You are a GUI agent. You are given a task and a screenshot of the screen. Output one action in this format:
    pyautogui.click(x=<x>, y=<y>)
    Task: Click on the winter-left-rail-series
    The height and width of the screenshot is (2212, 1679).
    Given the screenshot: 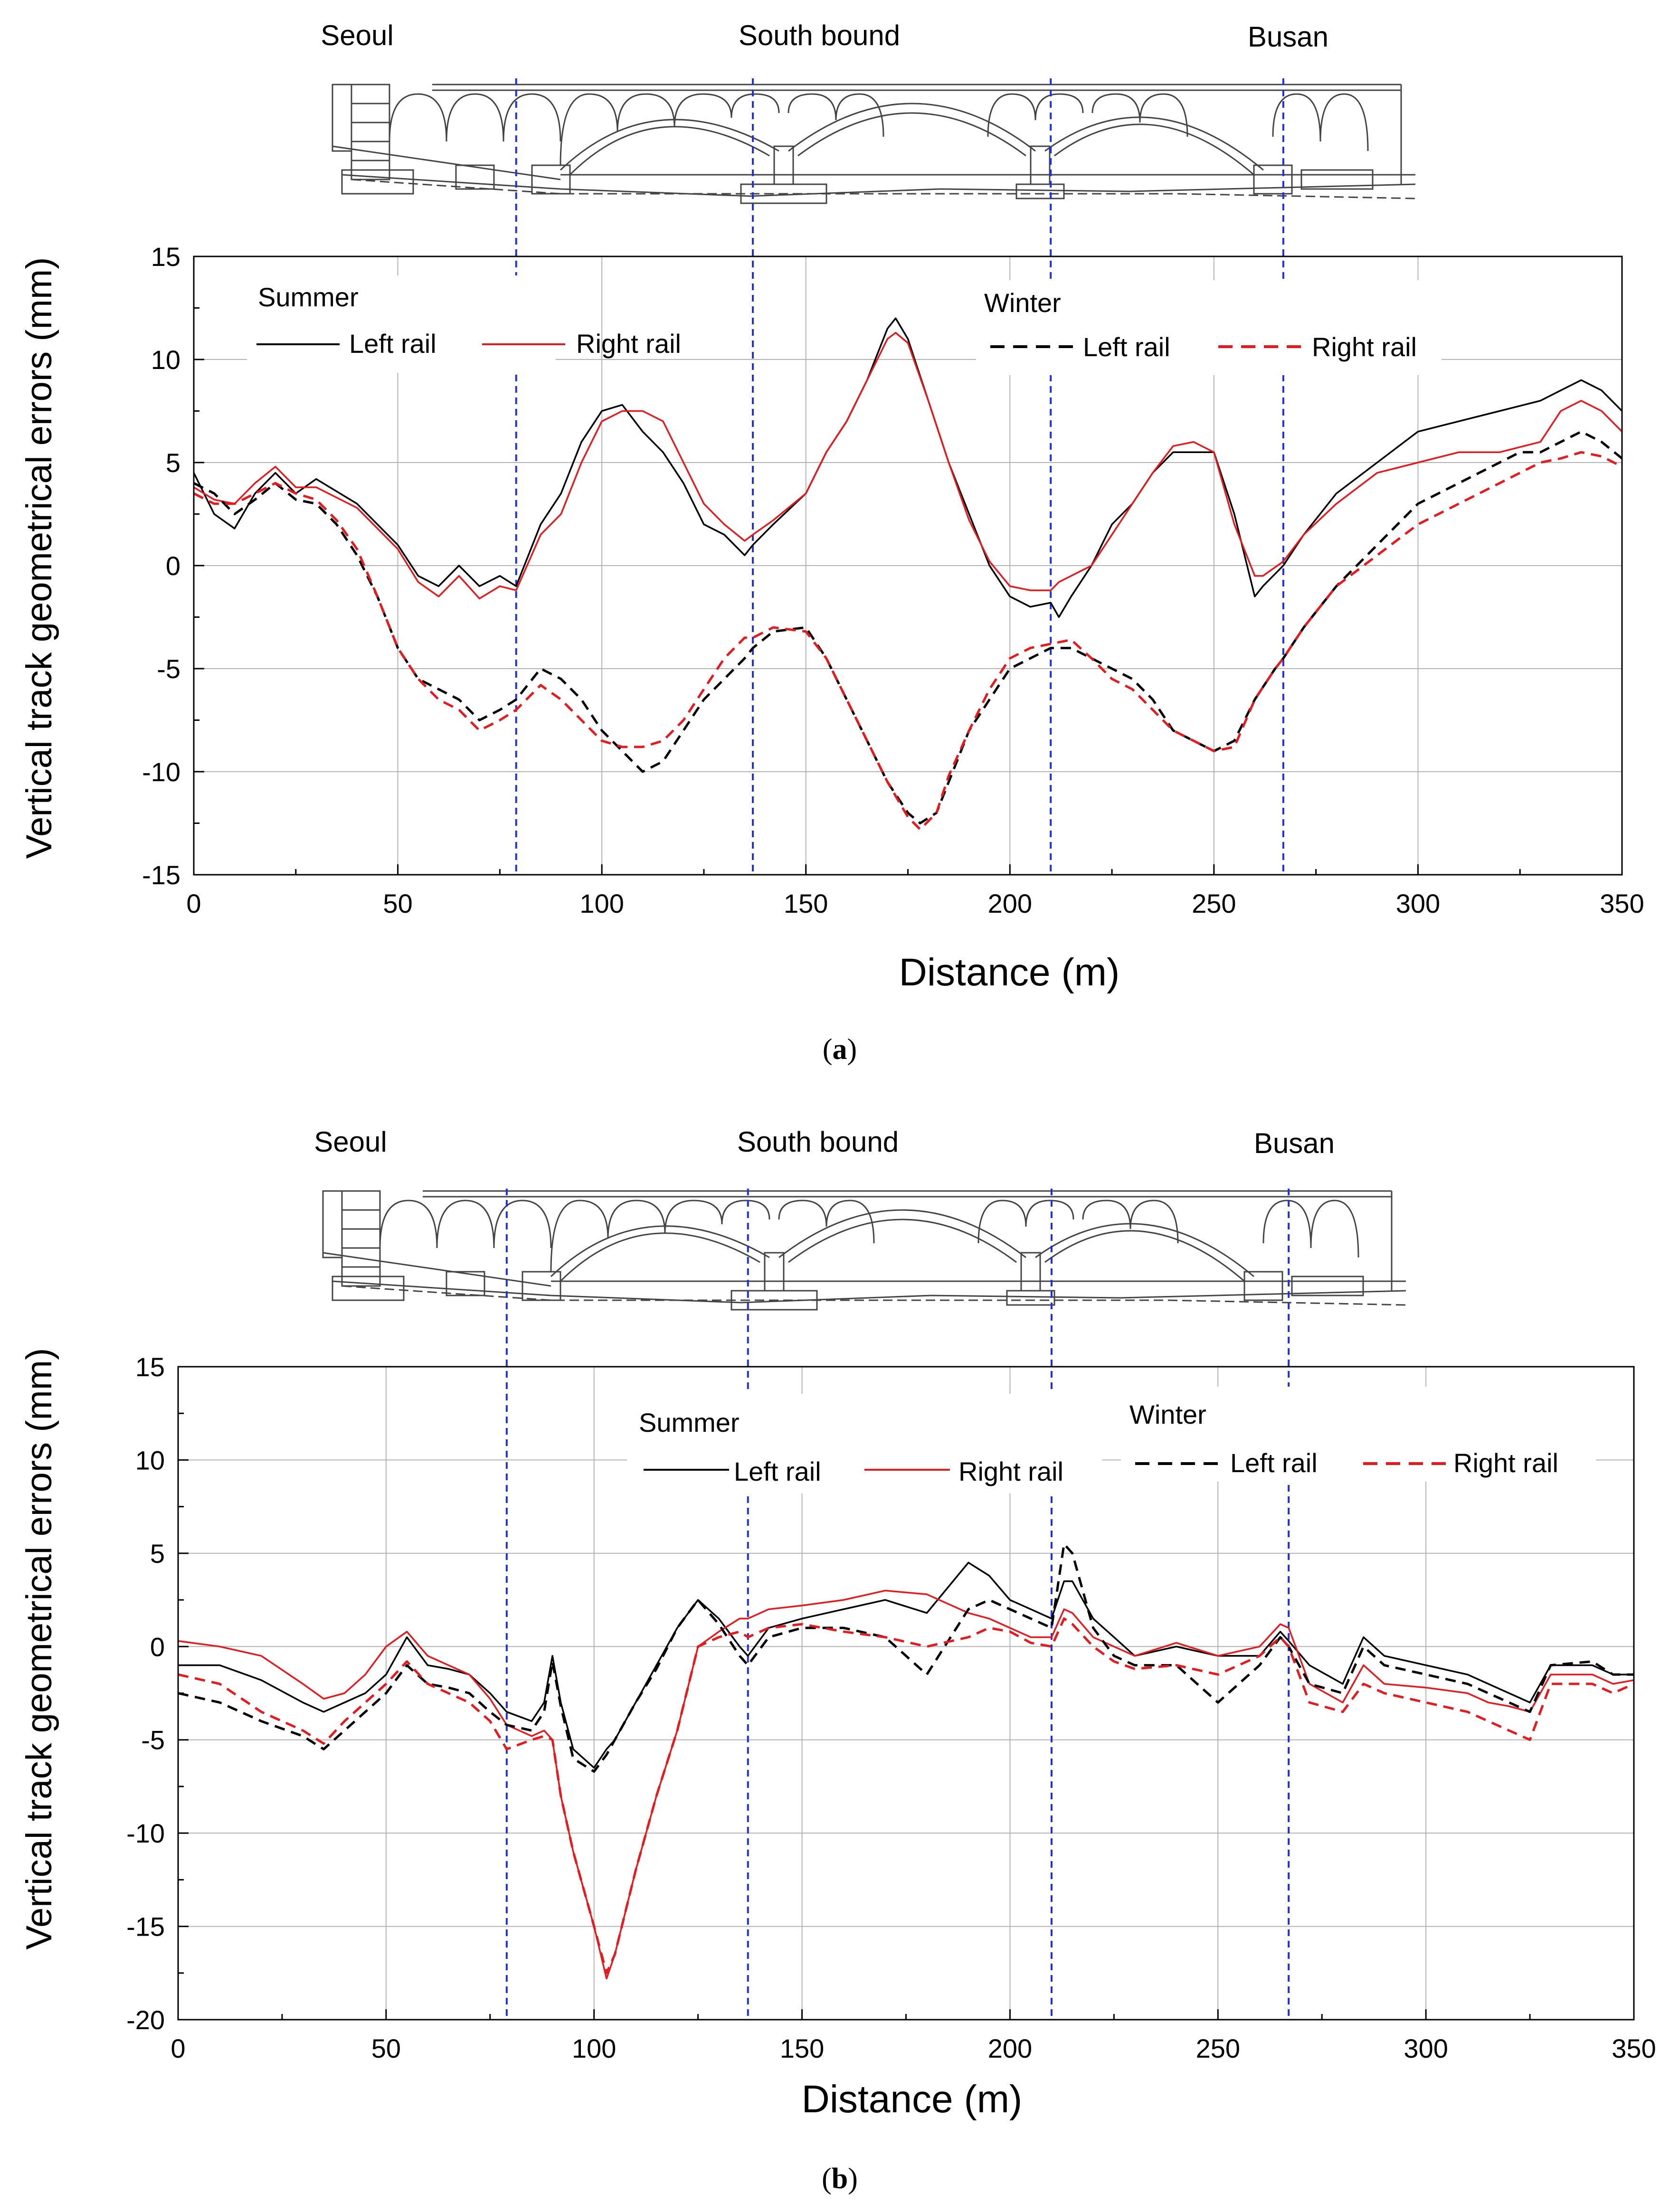 What is the action you would take?
    pyautogui.click(x=906, y=1657)
    